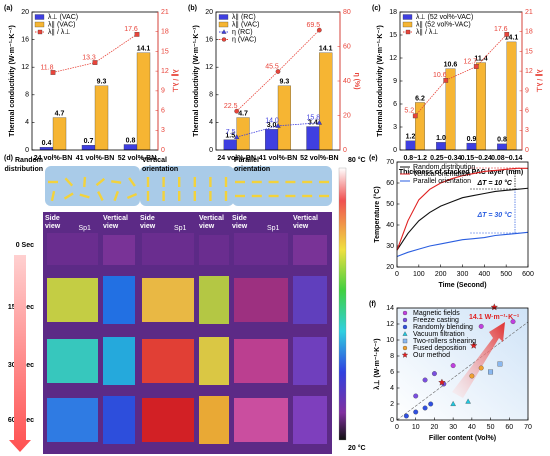 This screenshot has height=456, width=550. I want to click on panel-label: (f), so click(372, 304).